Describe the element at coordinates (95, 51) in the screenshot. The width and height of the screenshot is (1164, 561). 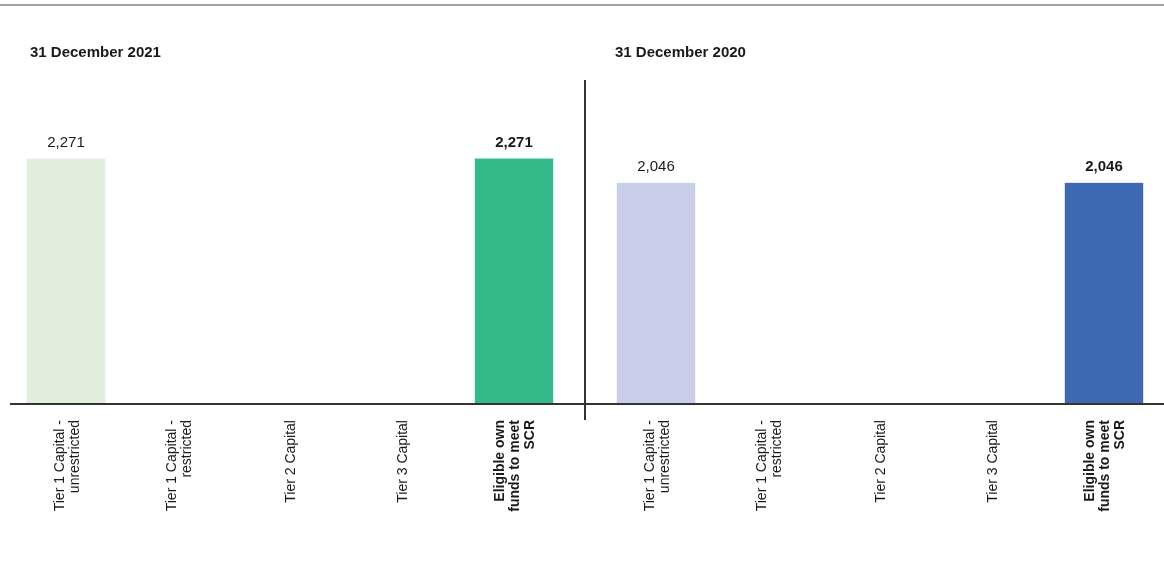
I see `chart-title: 31 December 2021` at that location.